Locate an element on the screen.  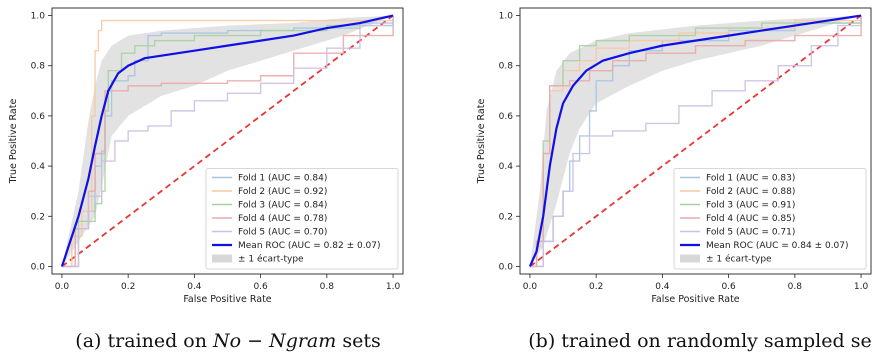
legend-entry: Fold 5 (AUC = 0.71) is located at coordinates (750, 233).